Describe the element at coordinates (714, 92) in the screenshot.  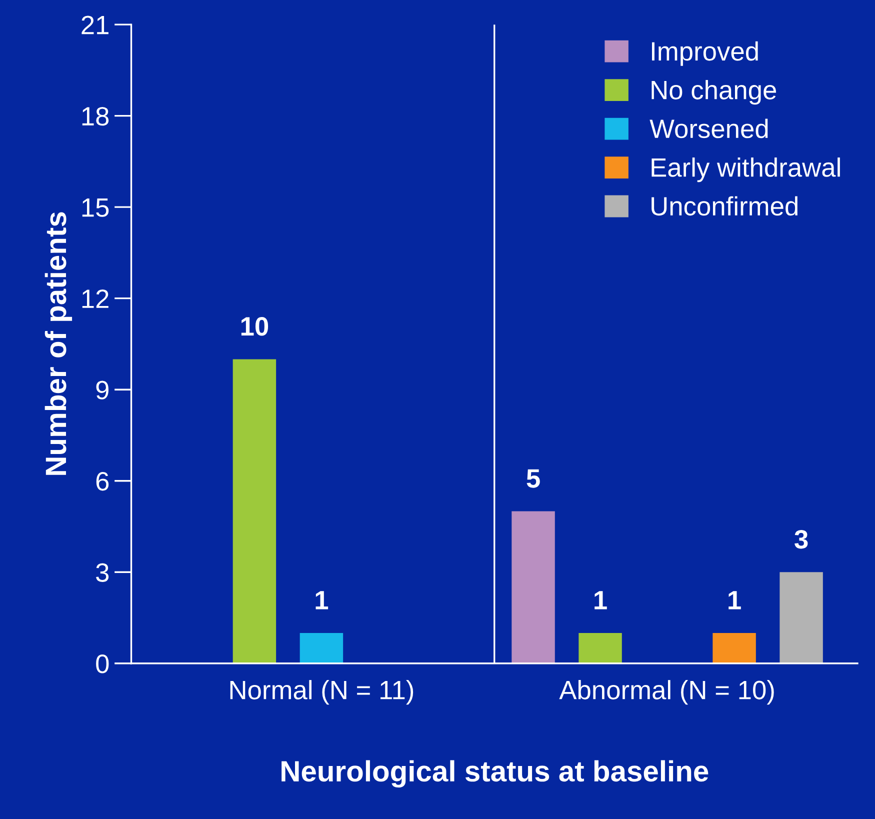
I see `legend-label: No change` at that location.